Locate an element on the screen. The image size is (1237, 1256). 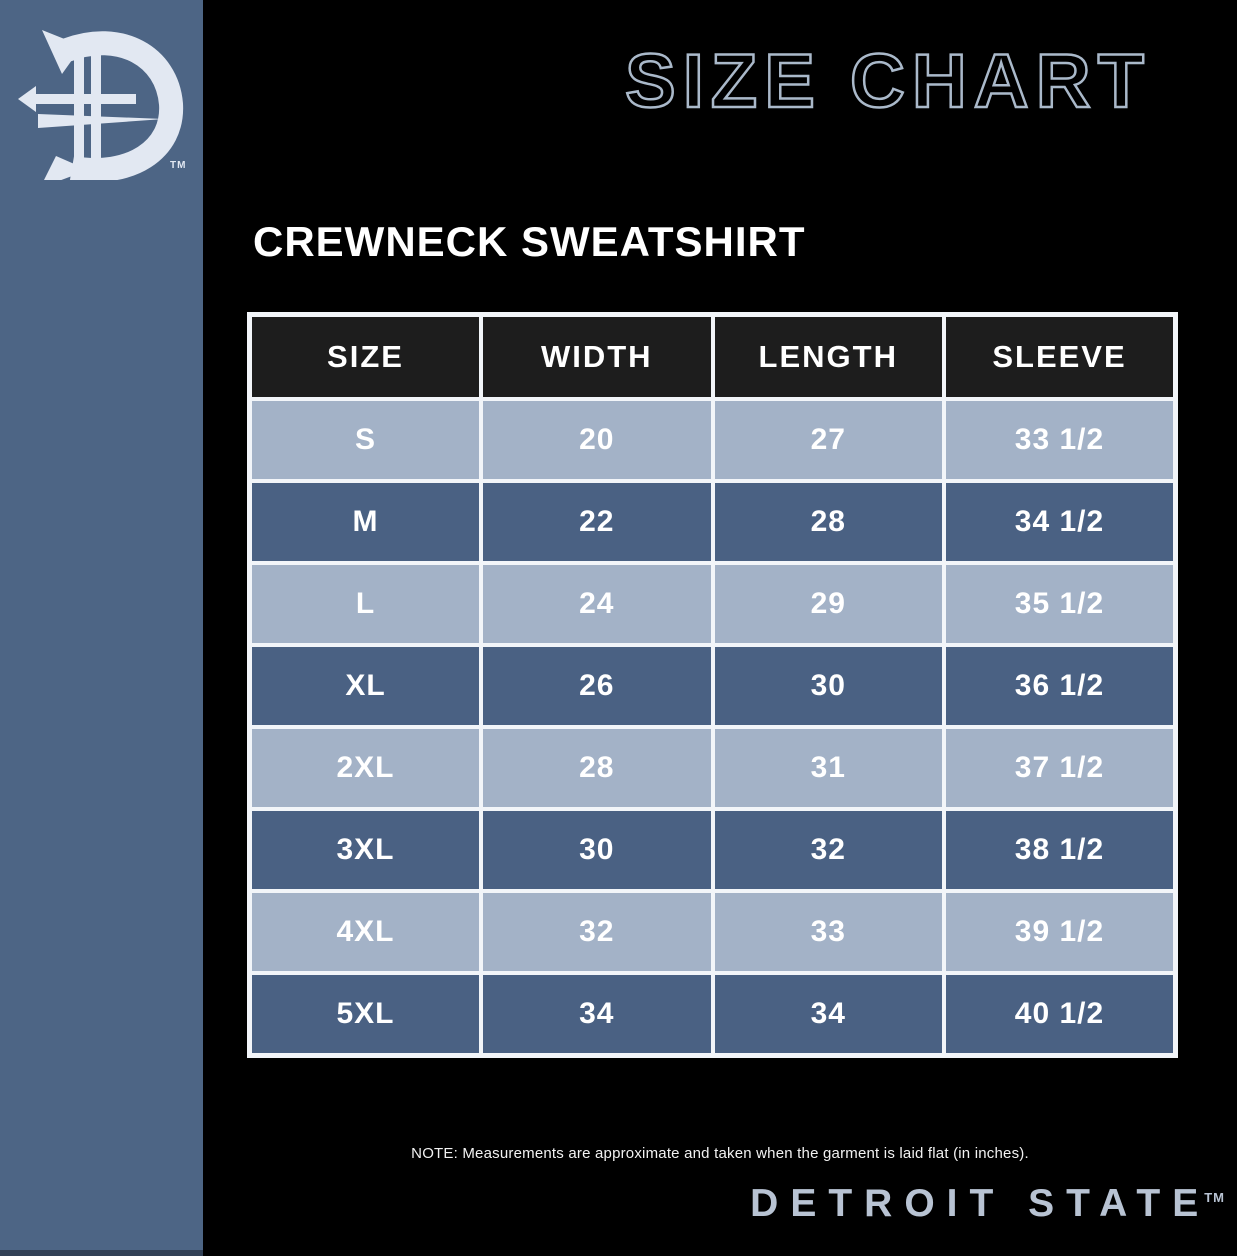
sleeve-cell: 37 1/2 is located at coordinates (1060, 768).